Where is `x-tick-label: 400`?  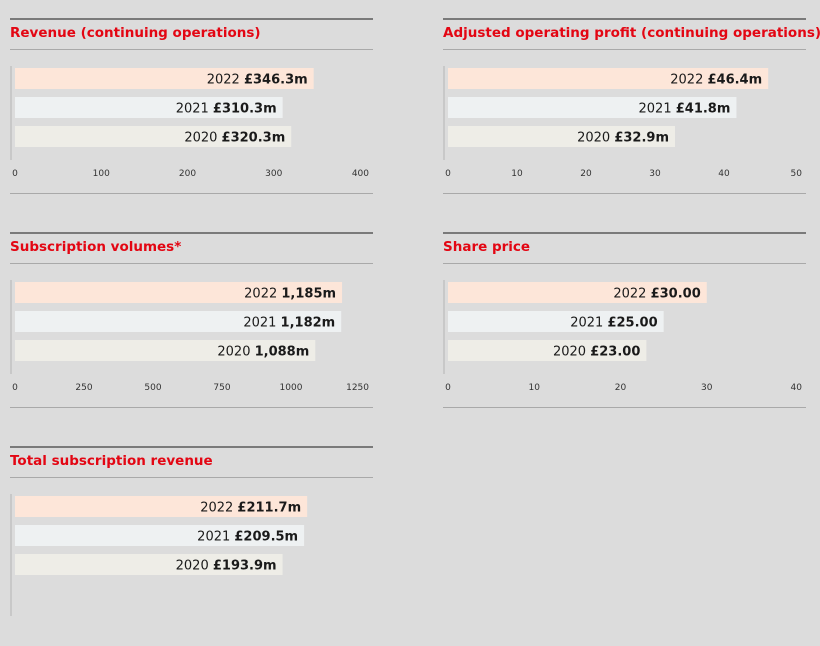 x-tick-label: 400 is located at coordinates (360, 174).